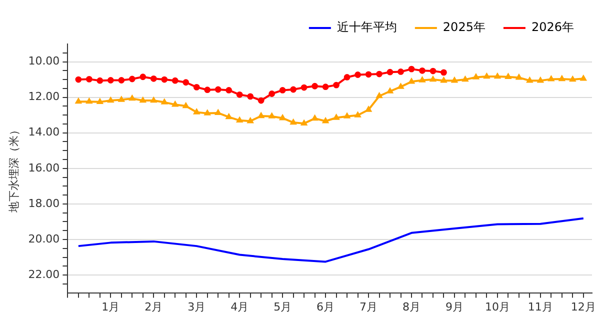  I want to click on legend-label: 2025年, so click(464, 27).